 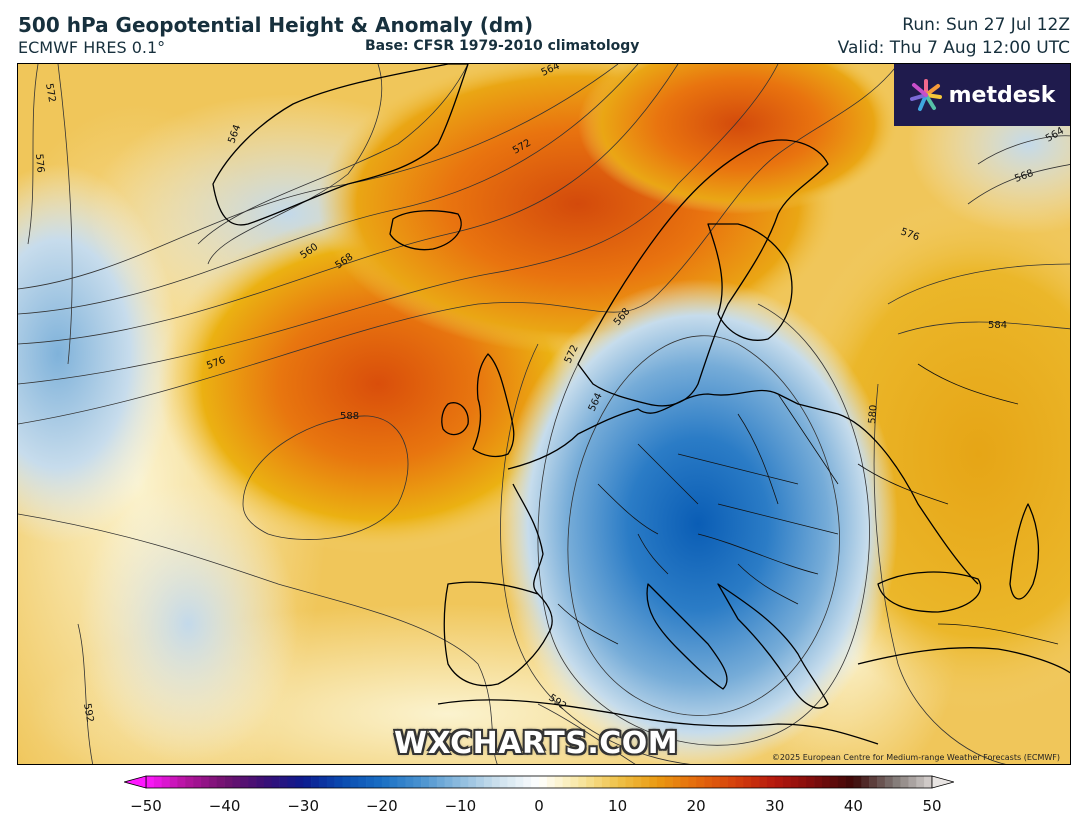 I want to click on logo-wordmark: metdesk, so click(x=1002, y=95).